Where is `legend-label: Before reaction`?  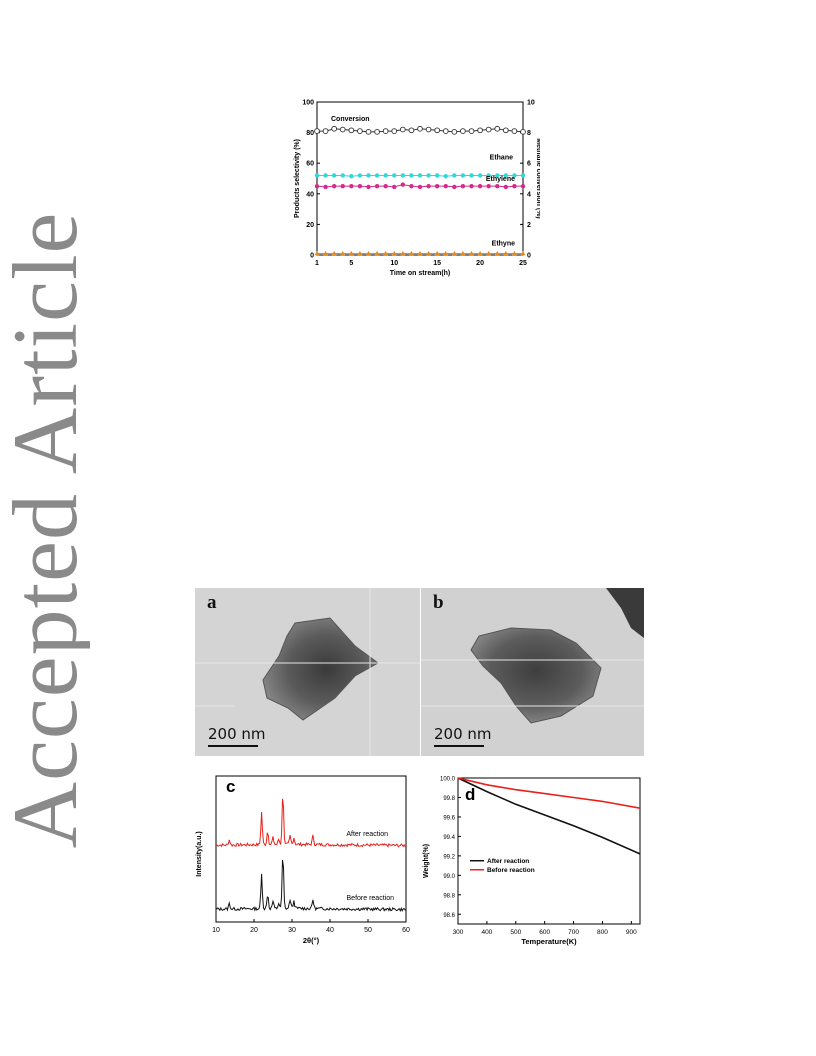
legend-label: Before reaction is located at coordinates (511, 870).